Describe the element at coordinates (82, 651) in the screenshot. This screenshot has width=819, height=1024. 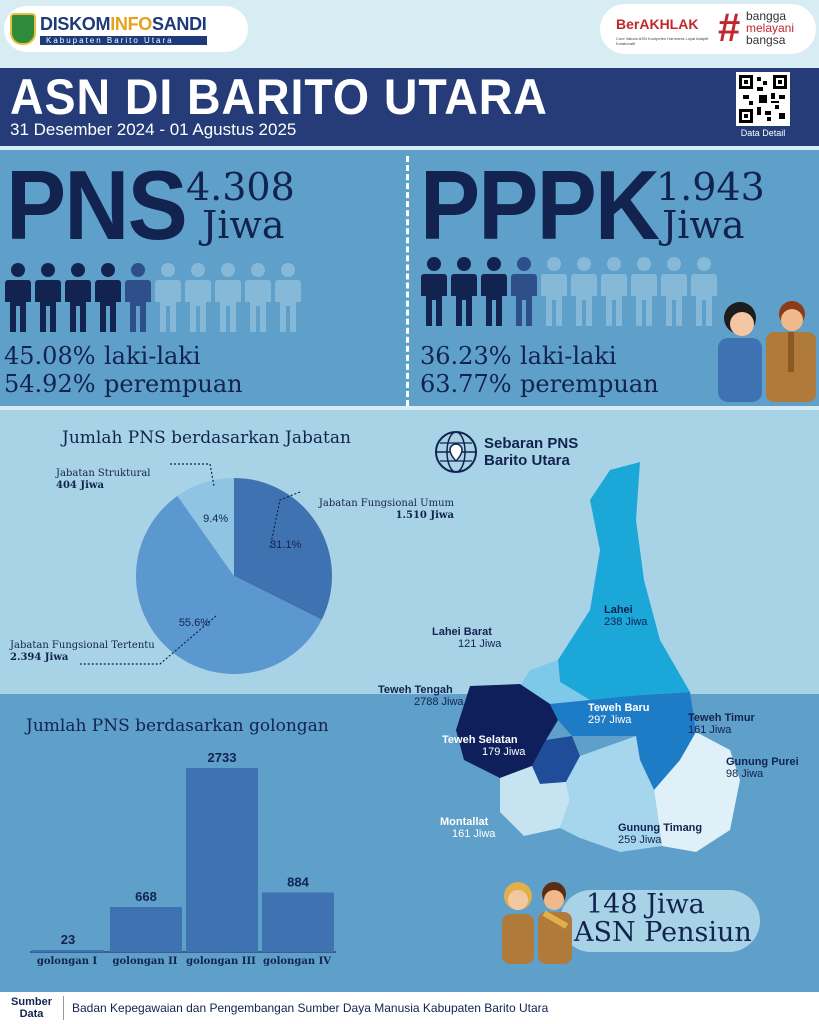
I see `pie-legend-fungsional-tertentu: Jabatan Fungsional Tertentu 2.394 Jiwa` at that location.